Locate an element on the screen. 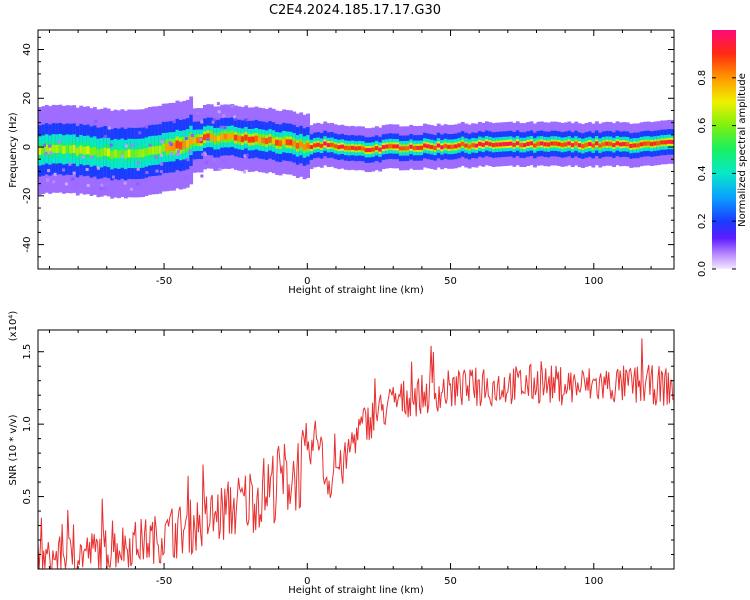 Image resolution: width=750 pixels, height=600 pixels. x-tick-label: 100 is located at coordinates (593, 281).